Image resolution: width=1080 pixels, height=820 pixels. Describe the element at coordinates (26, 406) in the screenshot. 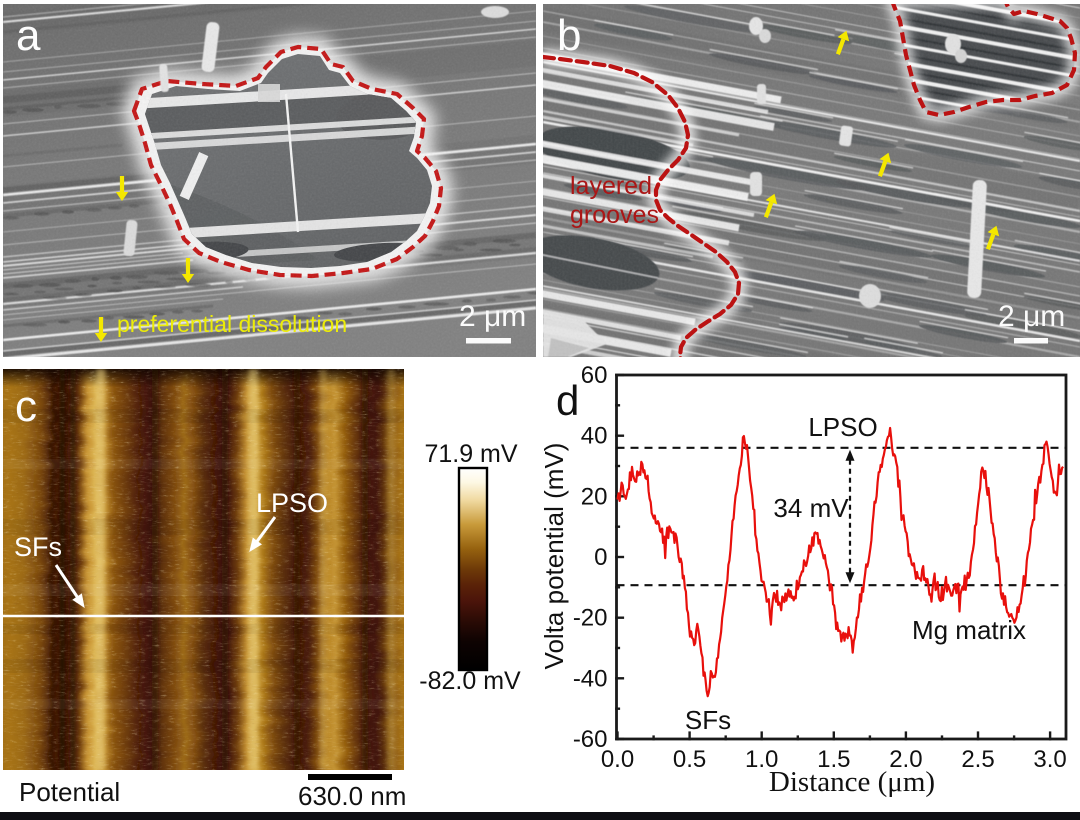

I see `svg-text: c` at that location.